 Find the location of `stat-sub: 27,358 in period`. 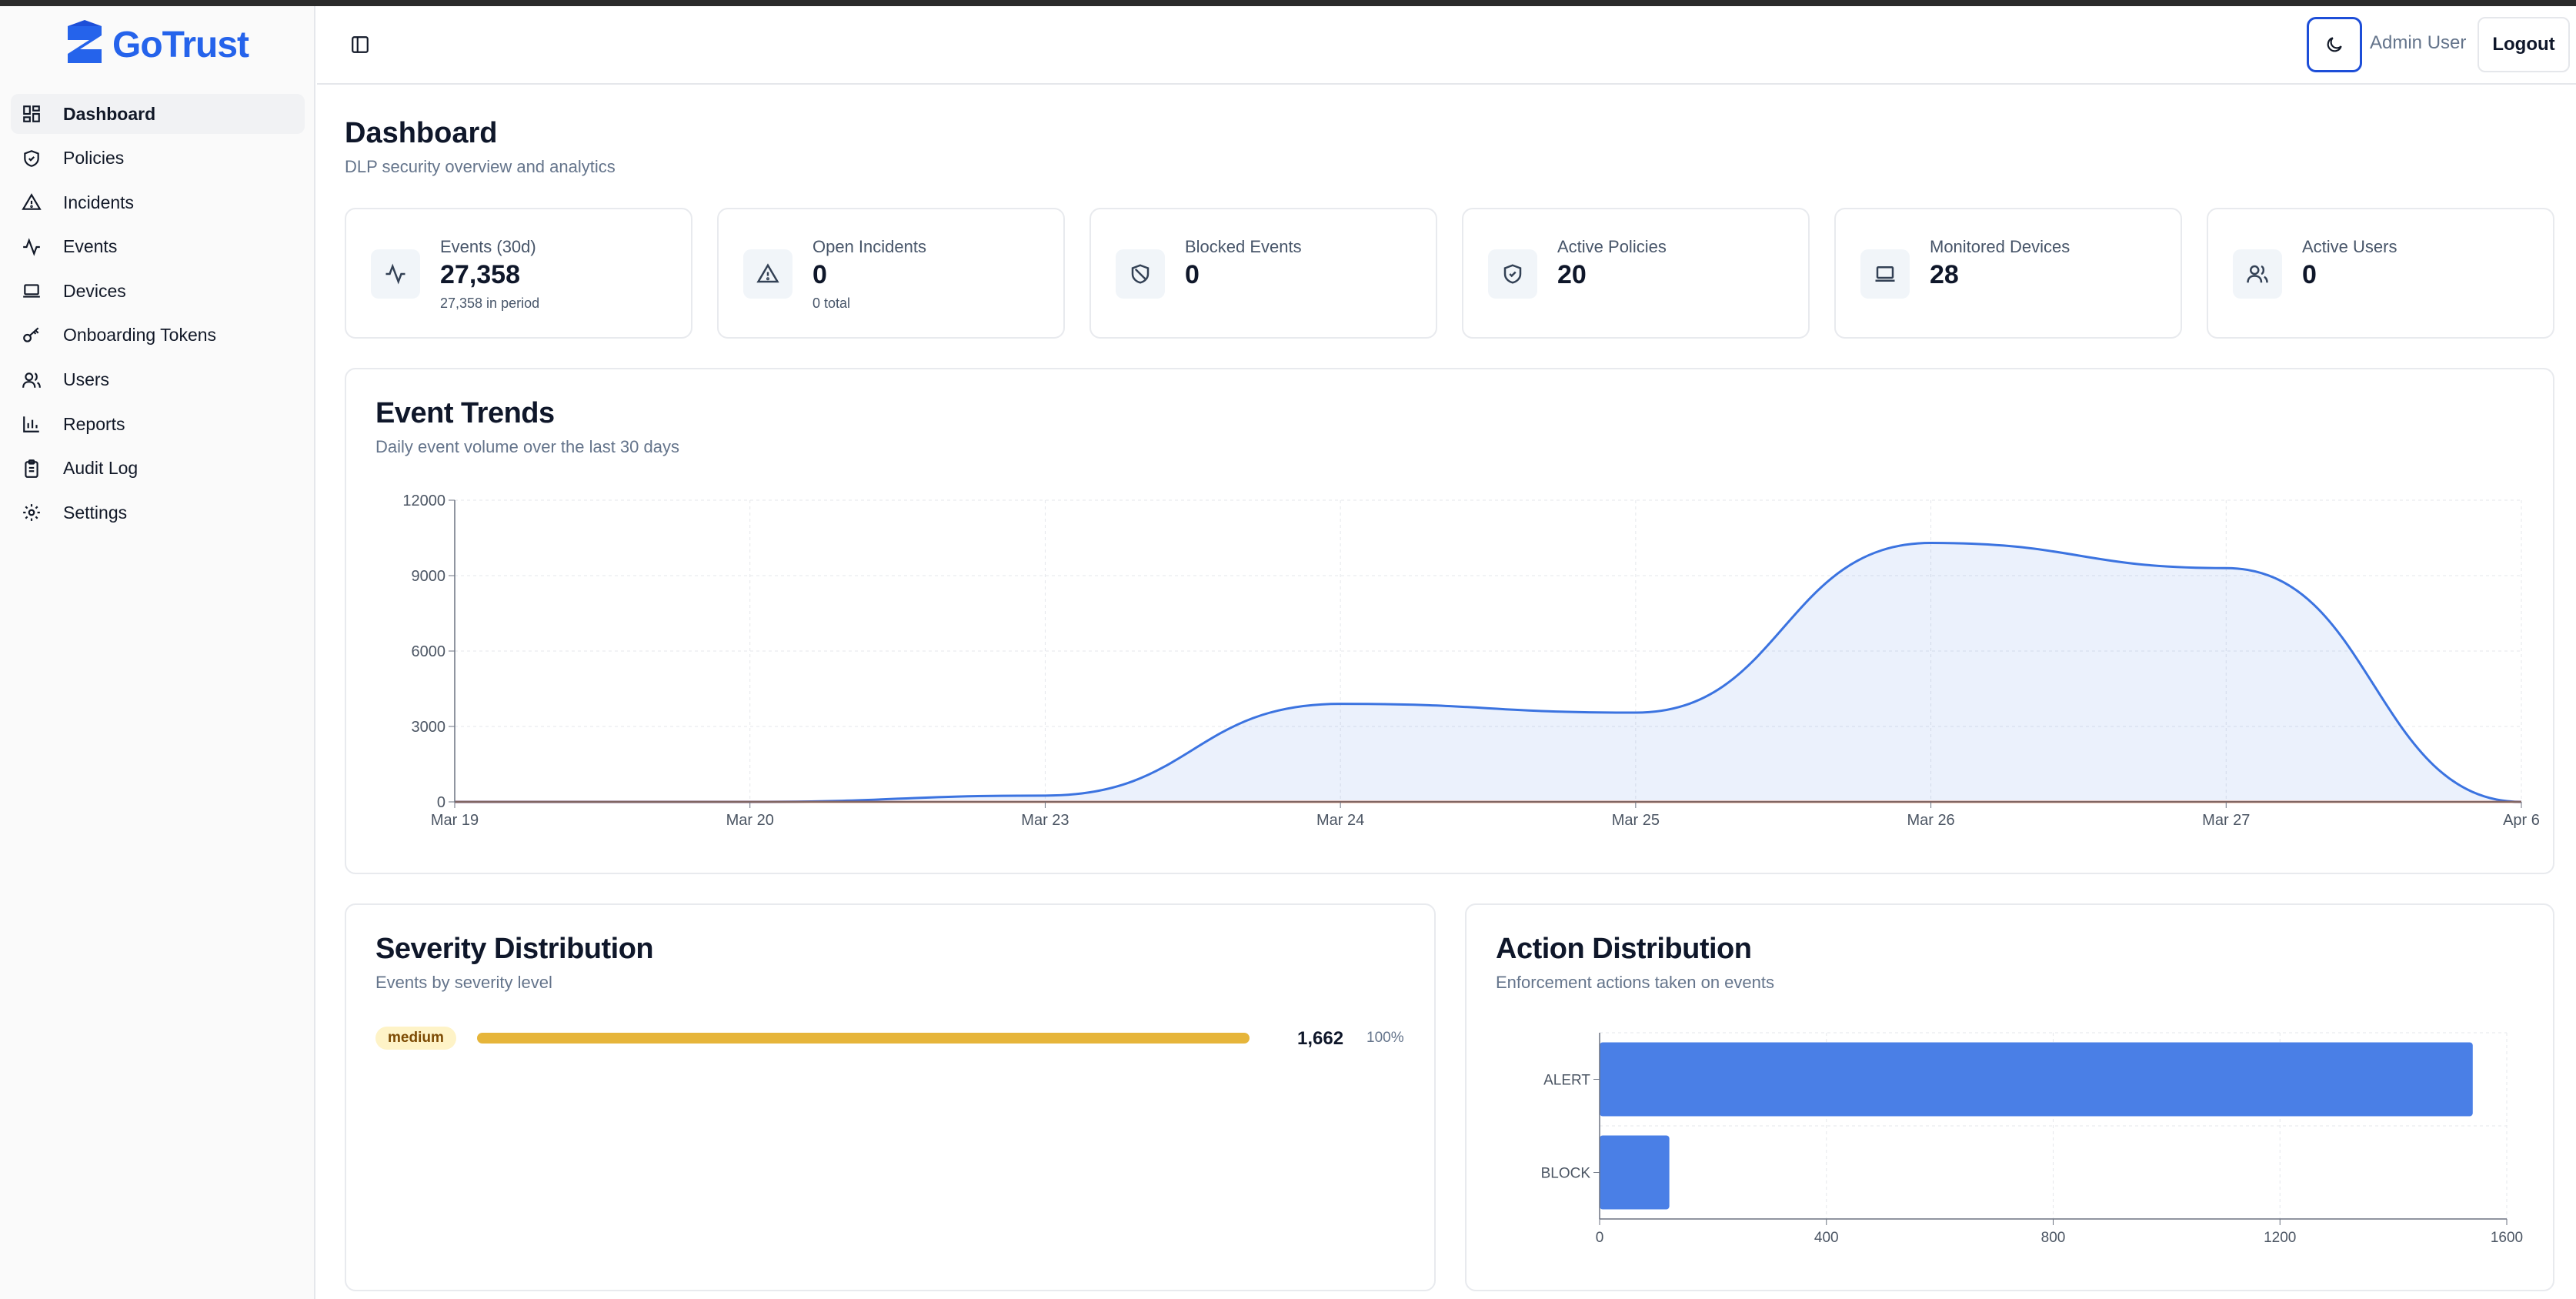

stat-sub: 27,358 in period is located at coordinates (490, 303).